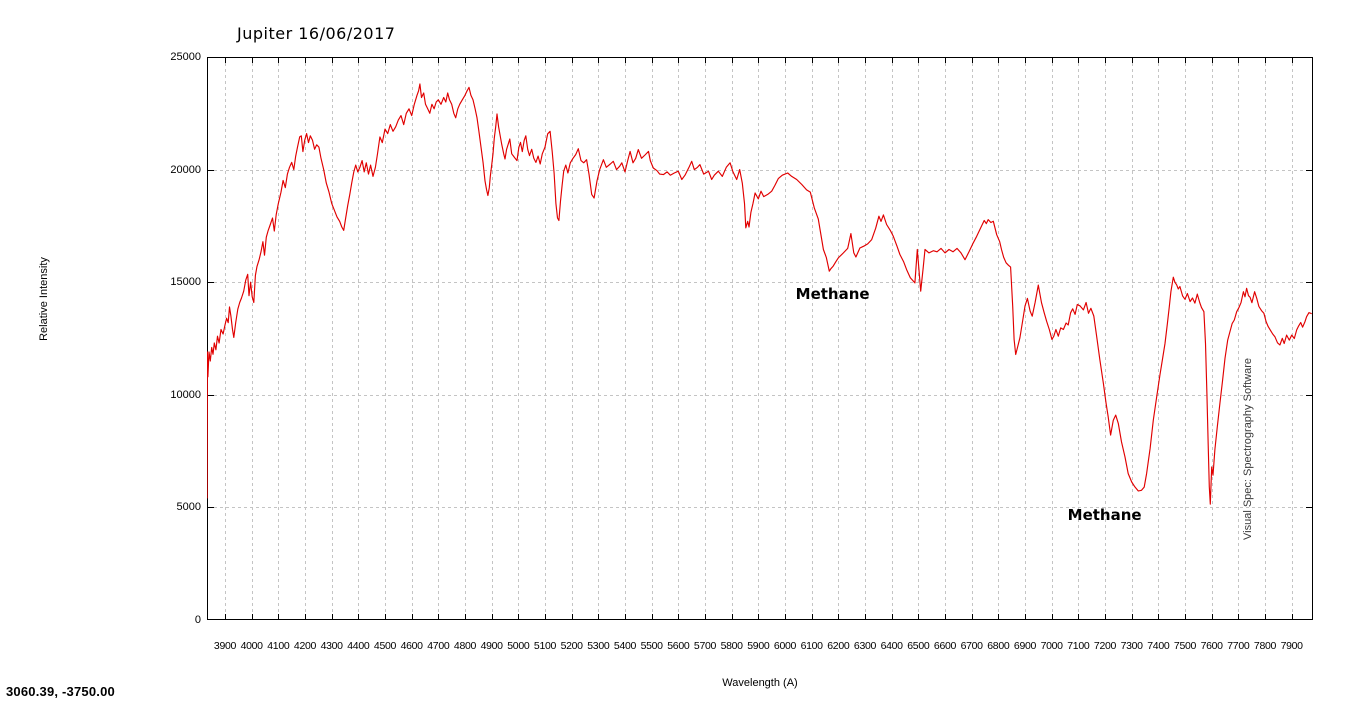 Image resolution: width=1366 pixels, height=705 pixels. I want to click on x-tick-label: 5900, so click(758, 646).